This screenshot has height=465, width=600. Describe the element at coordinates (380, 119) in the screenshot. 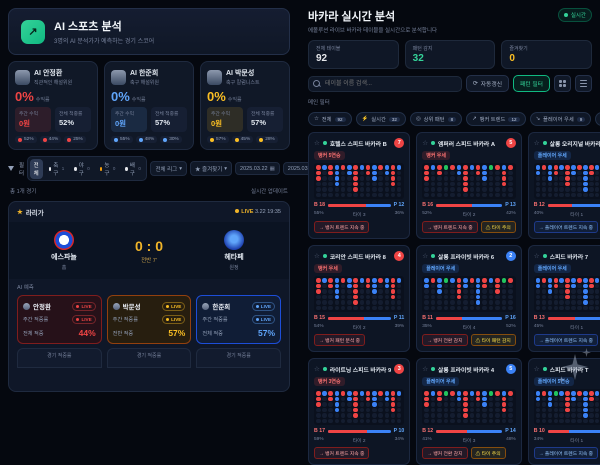

I see `baccarat-filter-chip: ⚡ 실시간 32` at that location.